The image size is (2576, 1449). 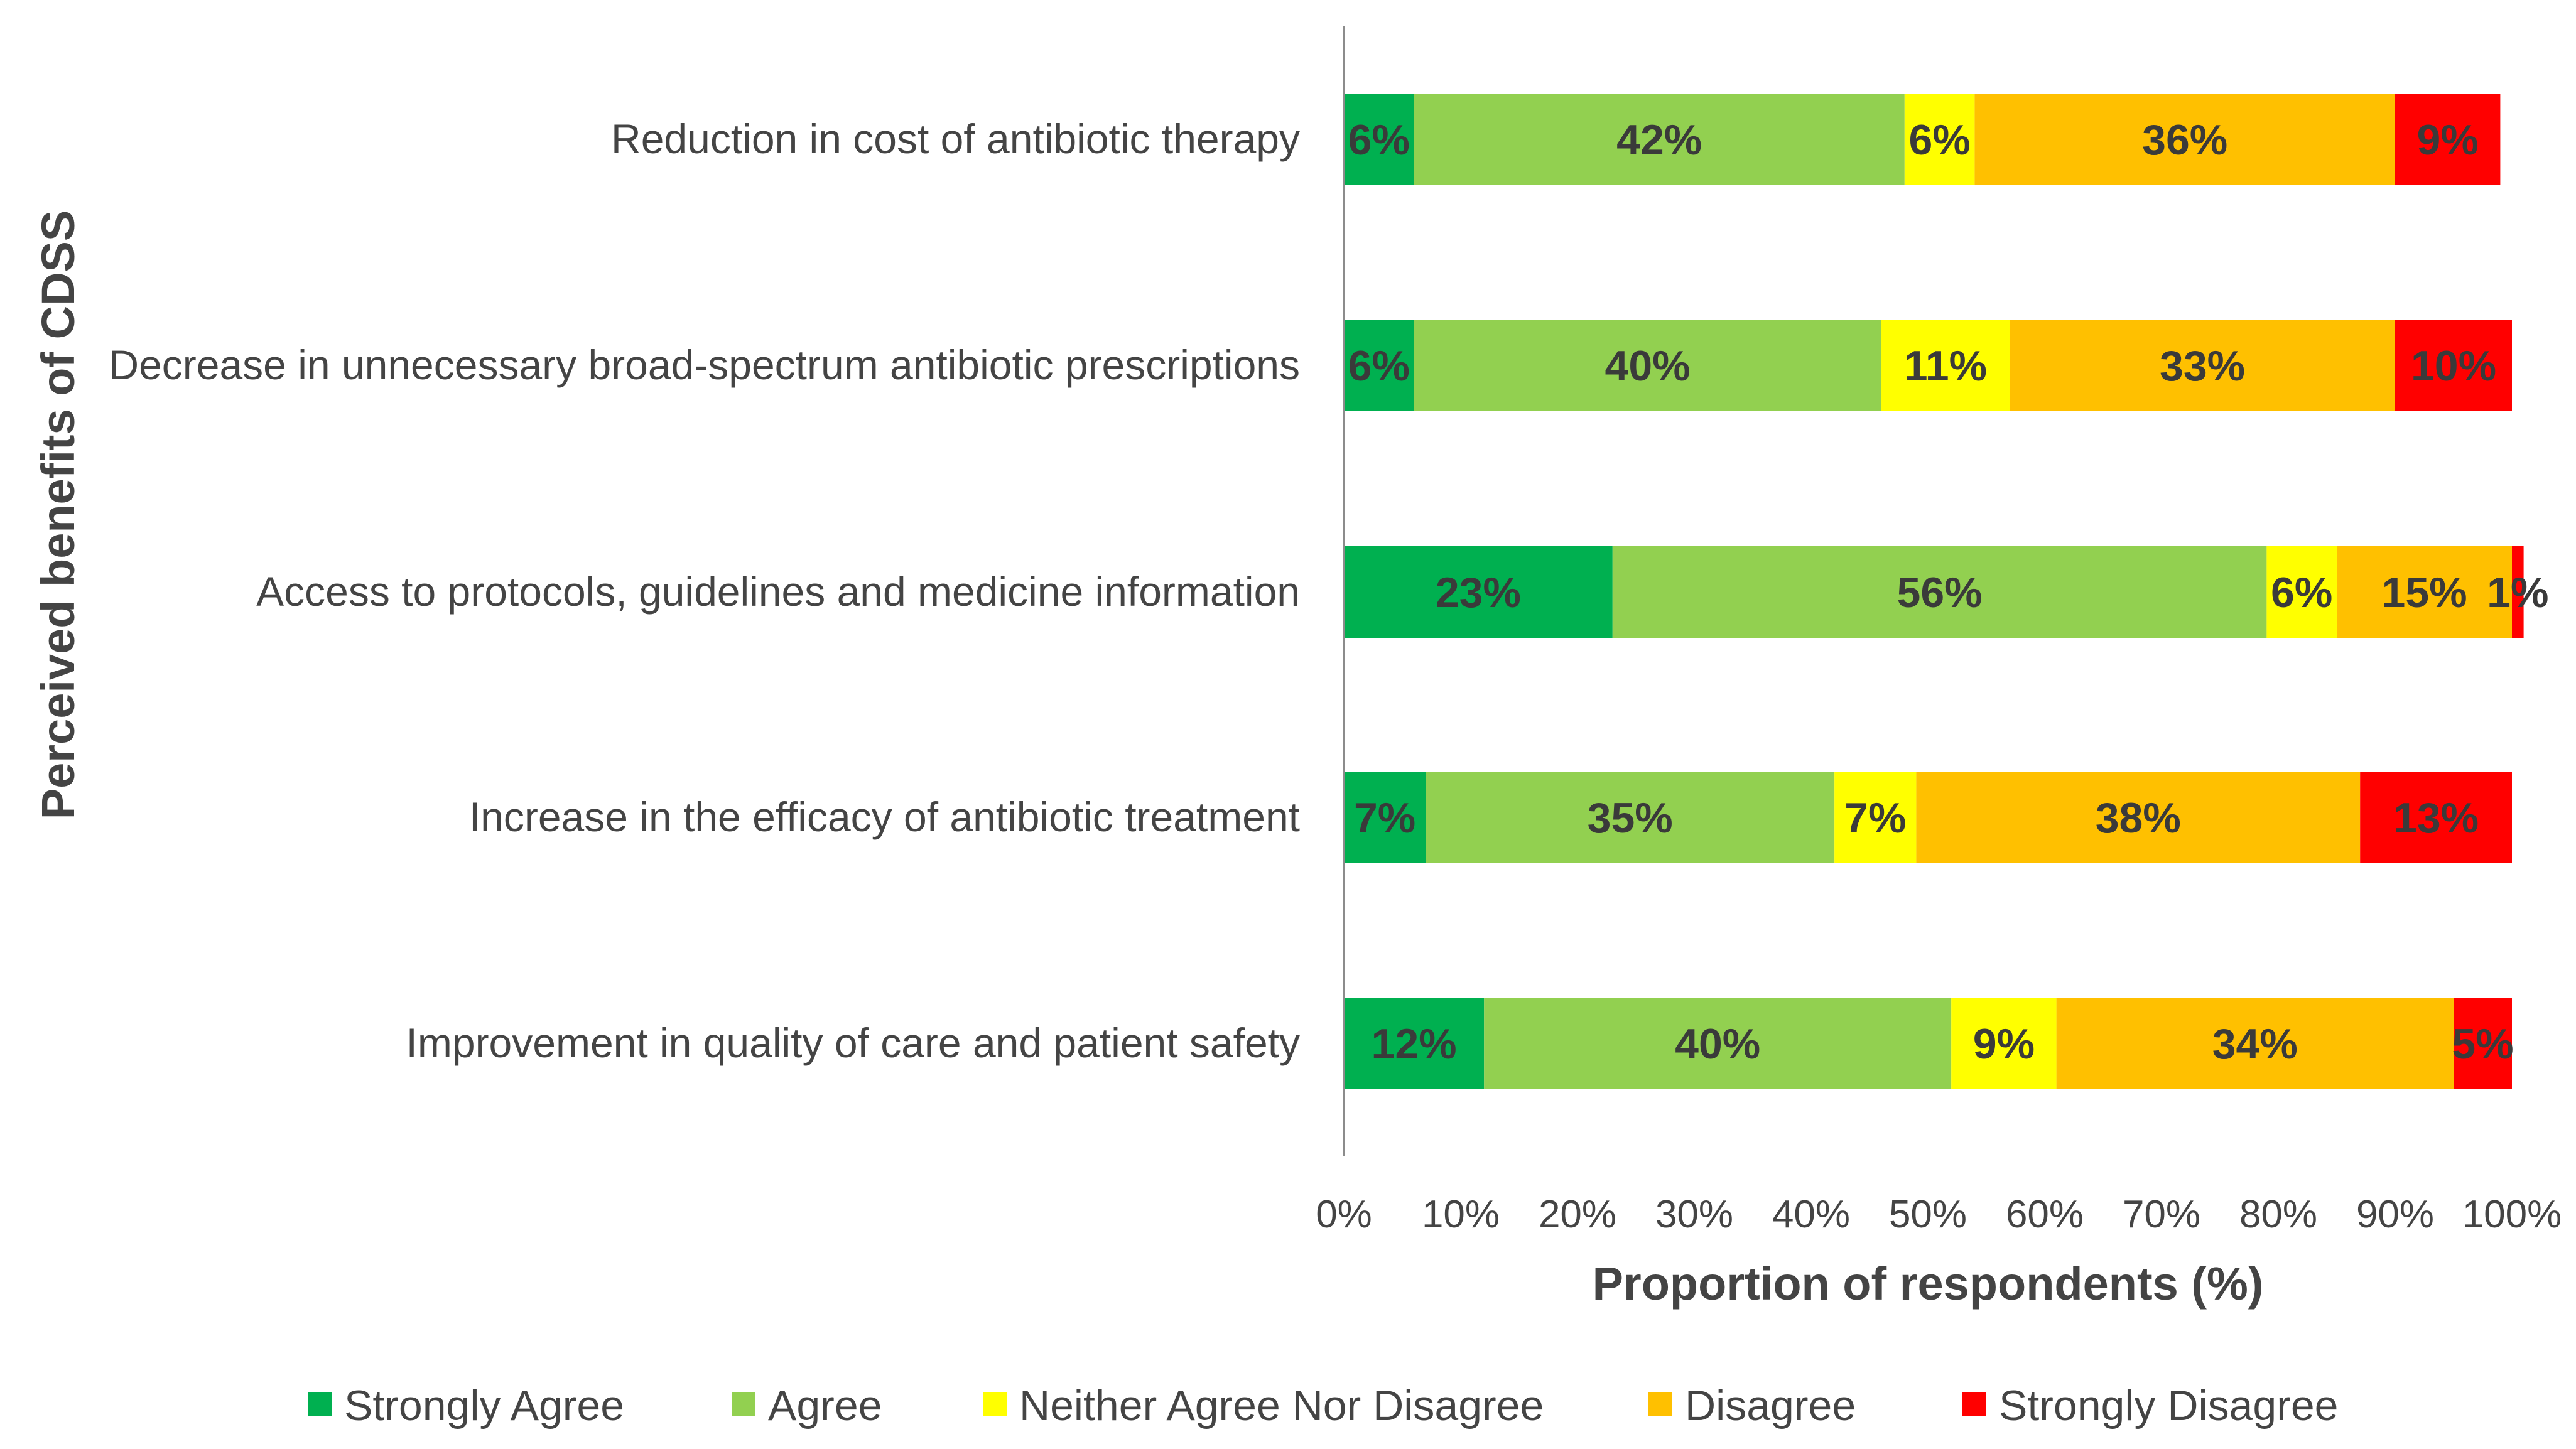 What do you see at coordinates (1461, 1214) in the screenshot?
I see `x-tick-label: 10%` at bounding box center [1461, 1214].